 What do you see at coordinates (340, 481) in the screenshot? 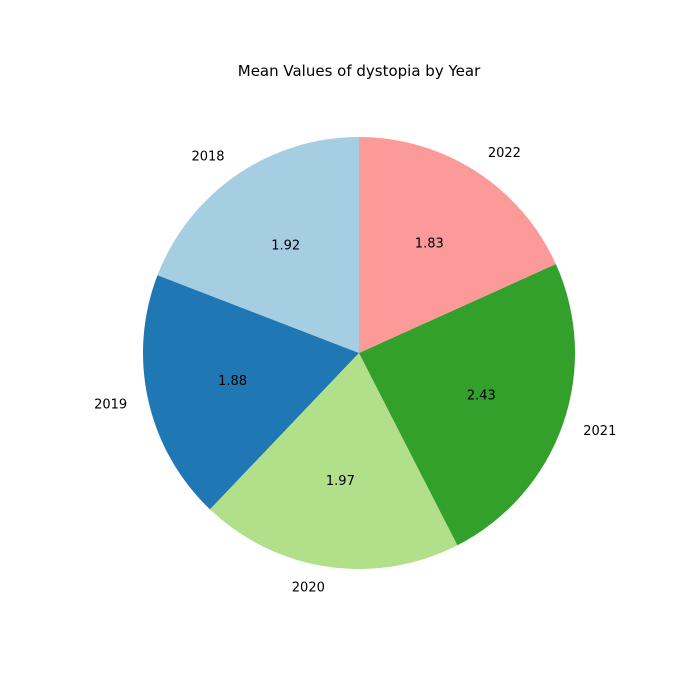
I see `value-label-2020: 1.97` at bounding box center [340, 481].